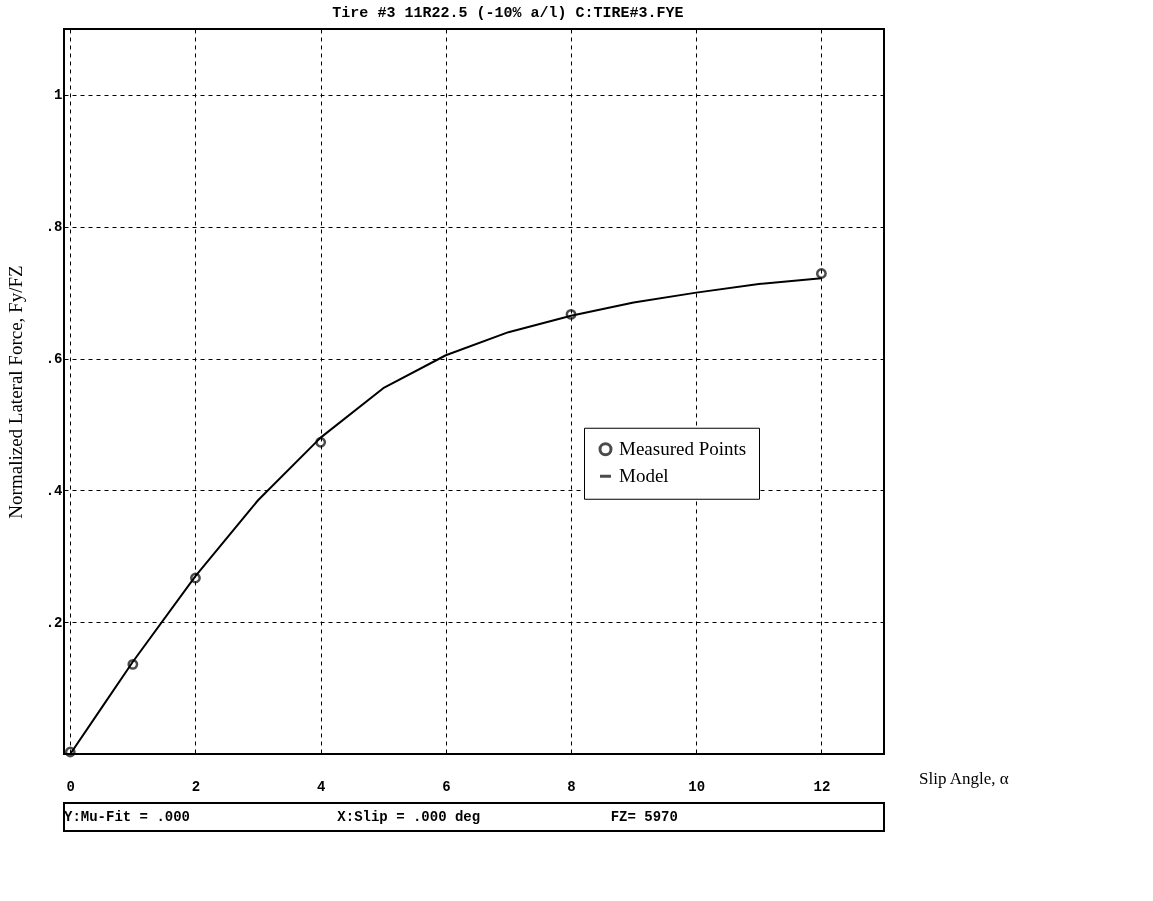  Describe the element at coordinates (70, 786) in the screenshot. I see `x-tick-label: 0` at that location.